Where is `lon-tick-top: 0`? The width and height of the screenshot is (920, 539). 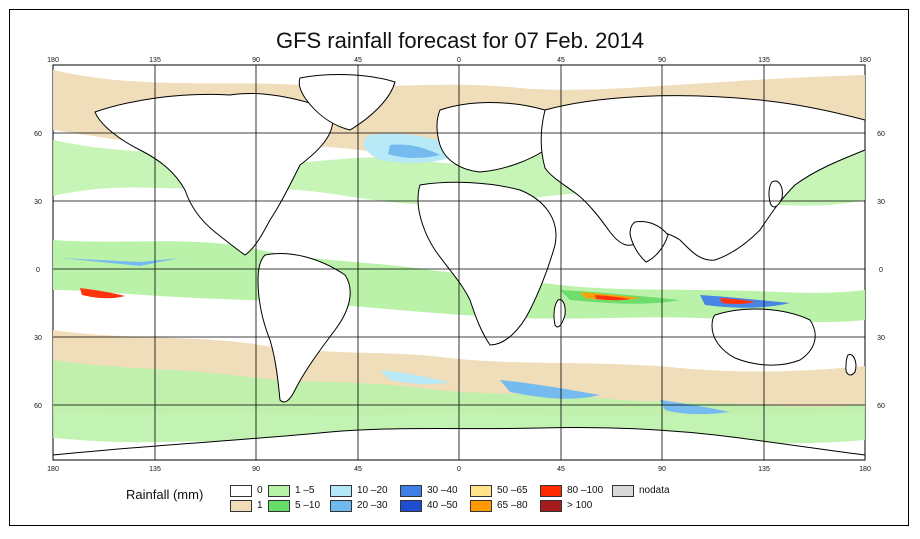
lon-tick-top: 0 is located at coordinates (459, 60).